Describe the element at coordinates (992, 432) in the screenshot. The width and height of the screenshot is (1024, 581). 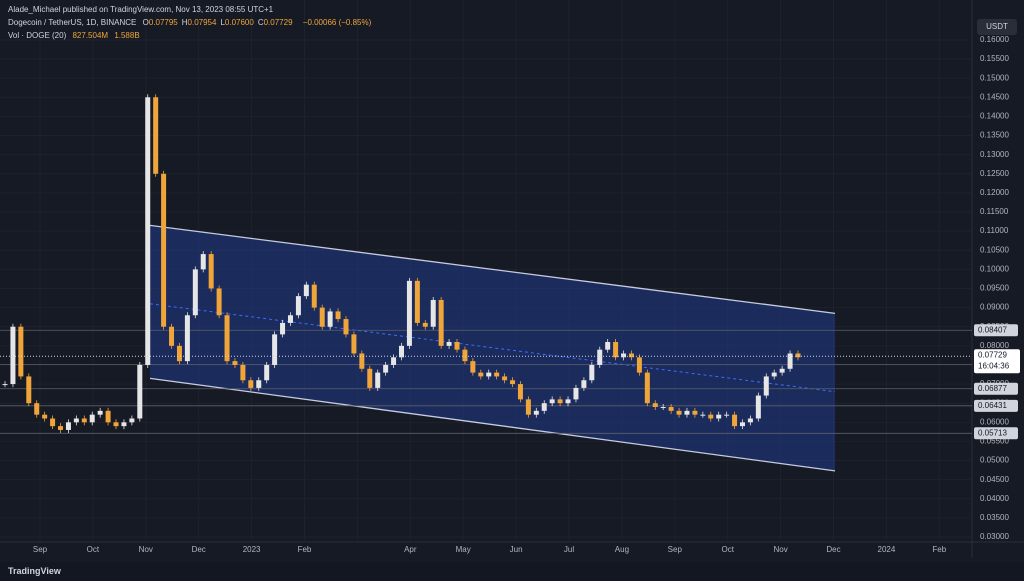
I see `level-label: 0.05713` at that location.